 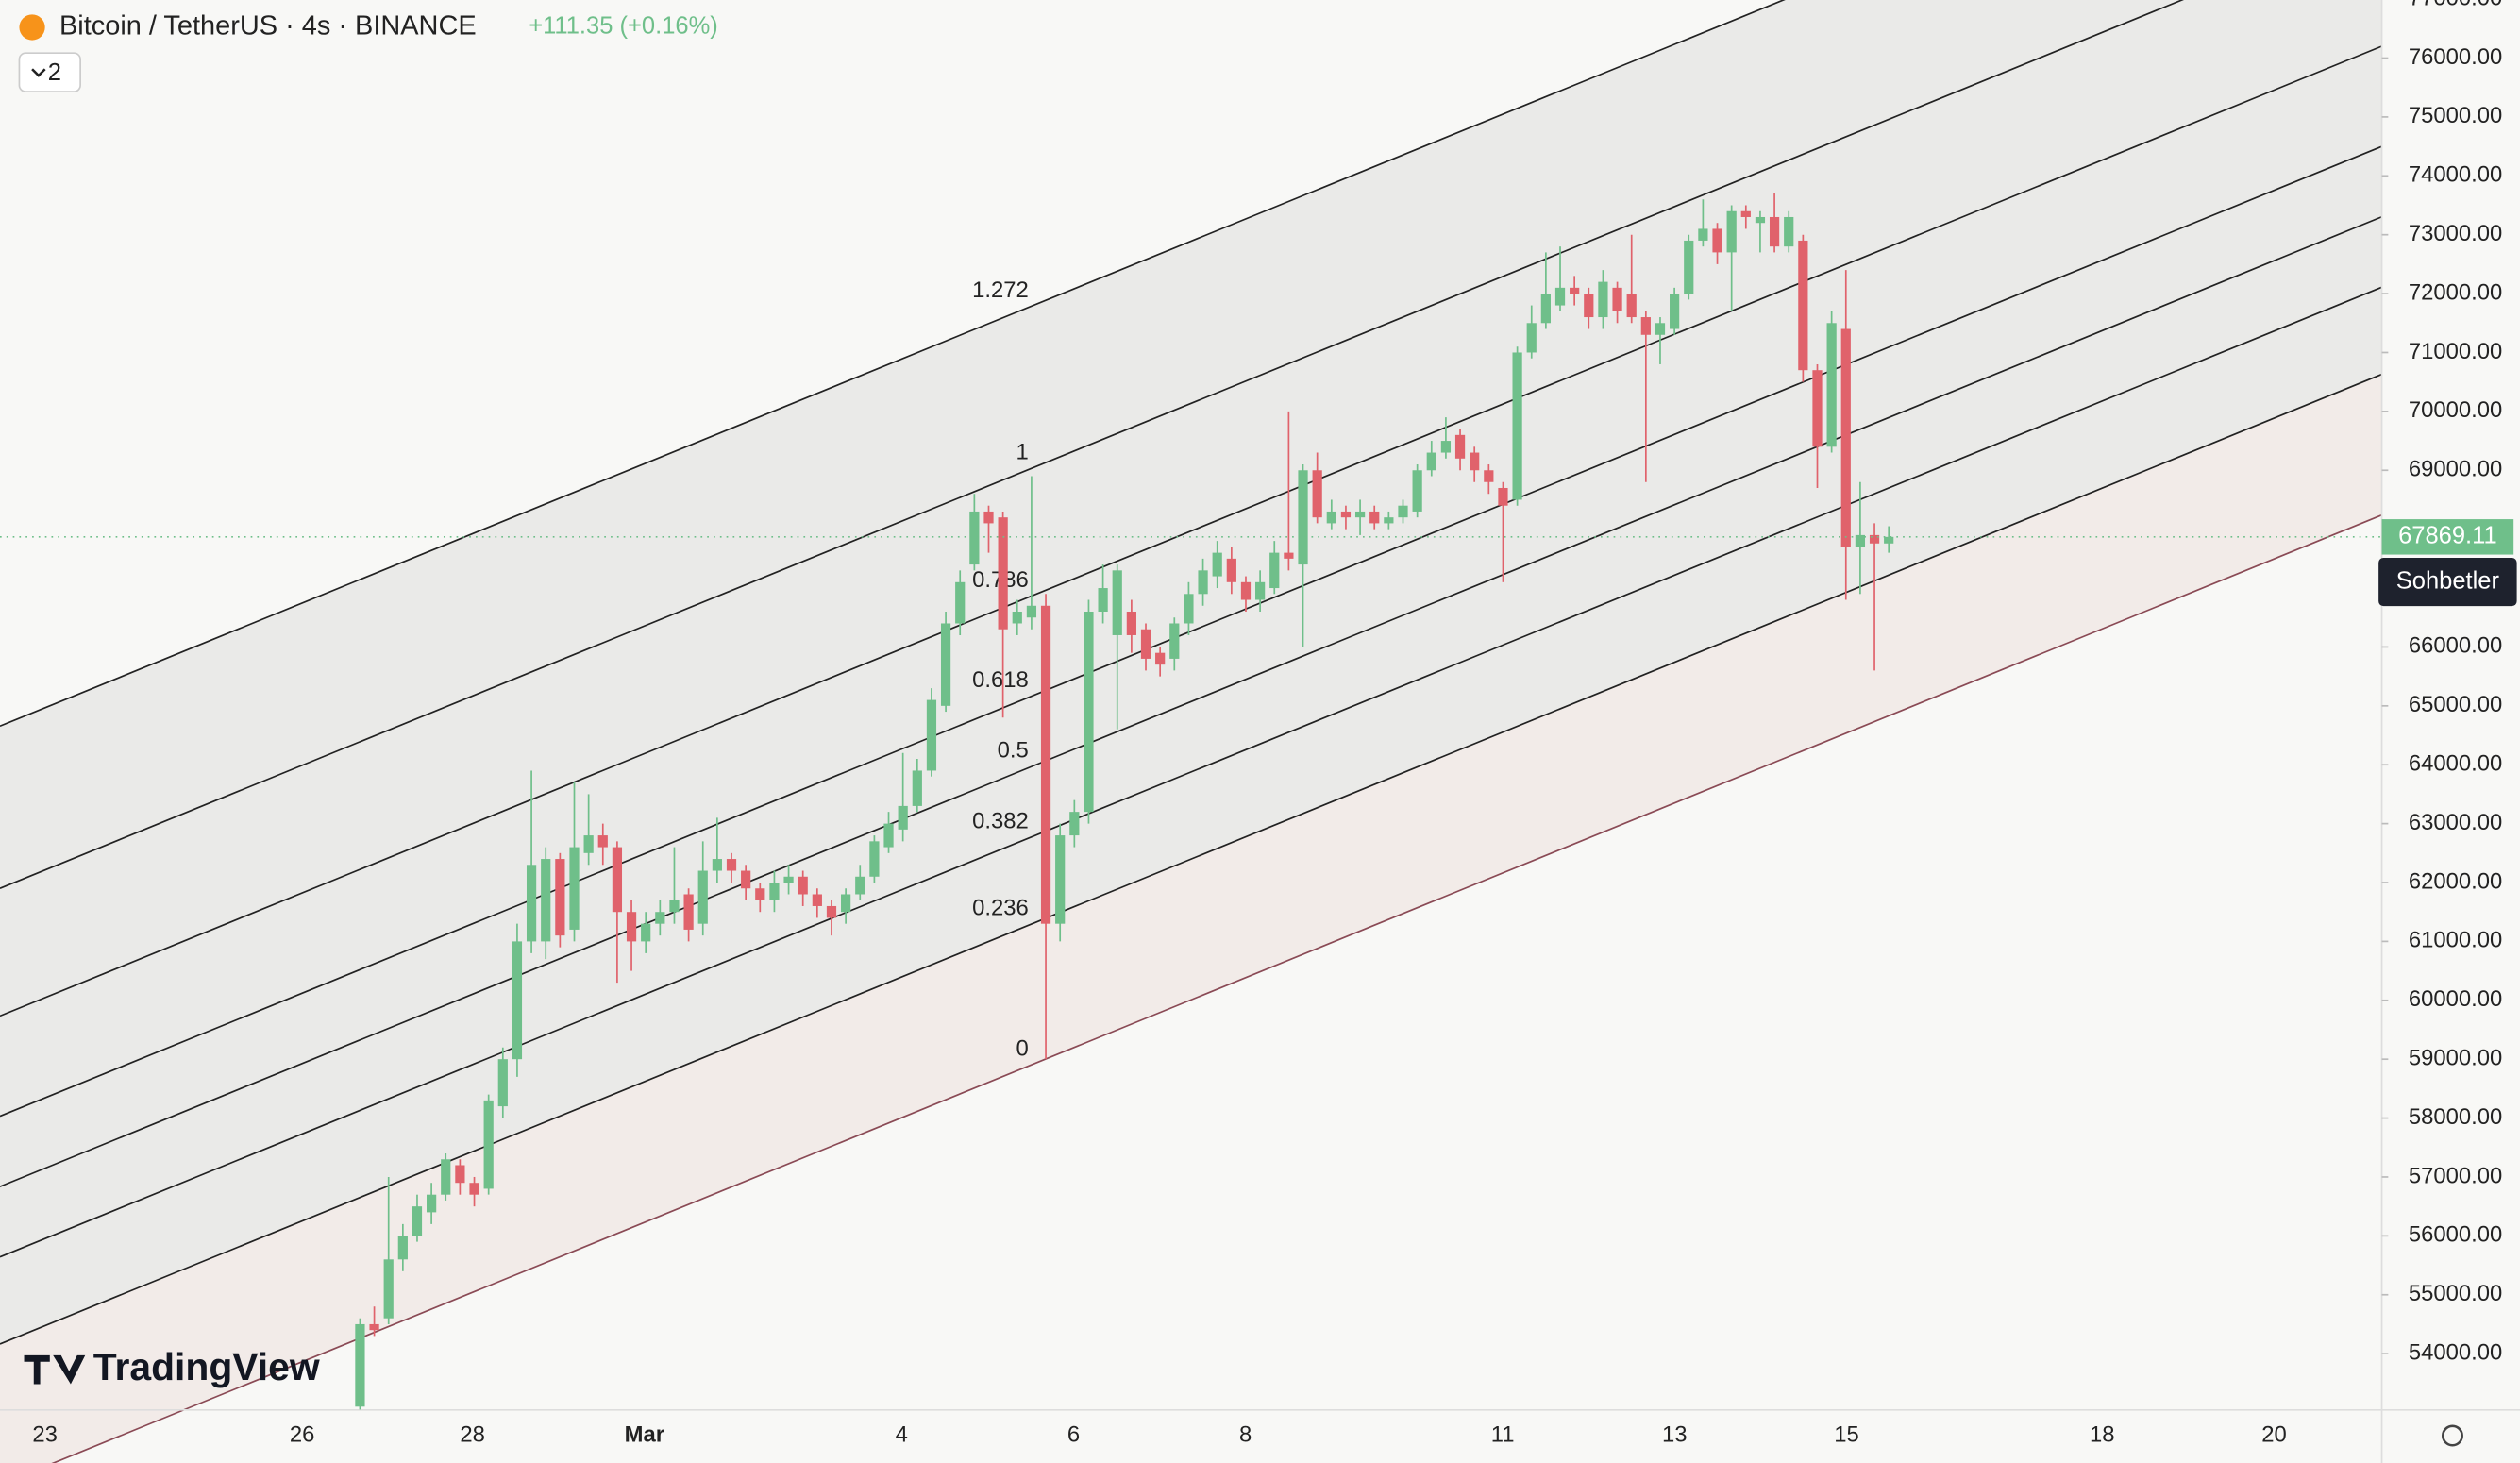 What do you see at coordinates (2102, 1434) in the screenshot?
I see `x-tick-label: 18` at bounding box center [2102, 1434].